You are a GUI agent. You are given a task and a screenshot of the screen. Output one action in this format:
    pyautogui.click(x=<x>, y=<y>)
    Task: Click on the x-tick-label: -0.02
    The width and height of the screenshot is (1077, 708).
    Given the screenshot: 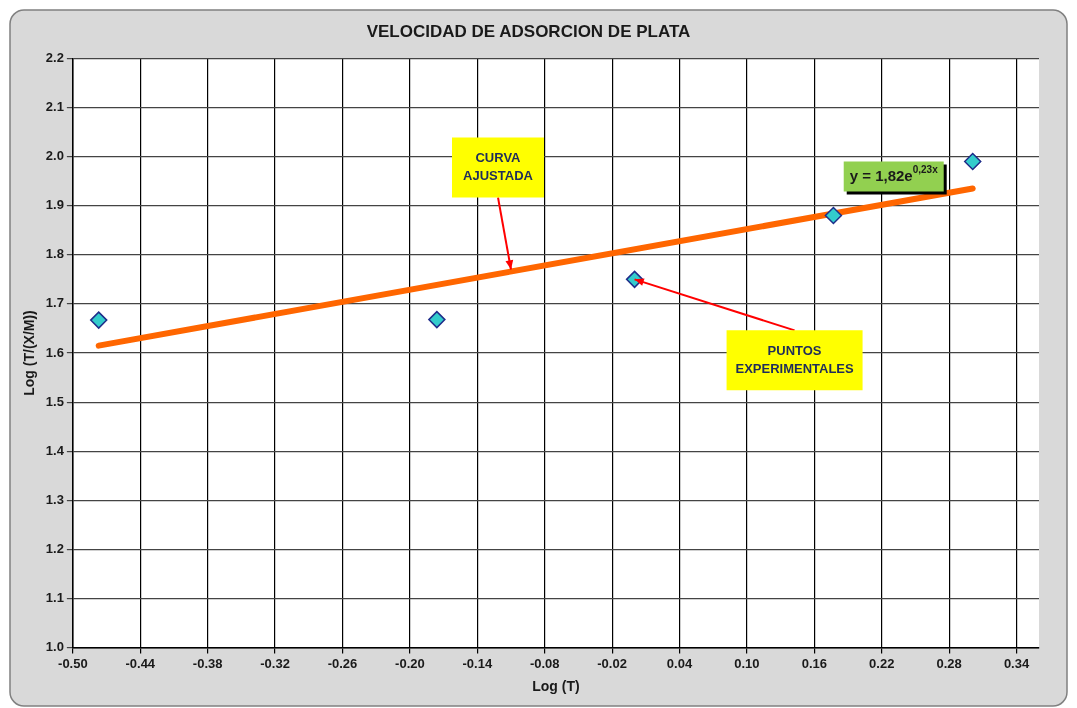 What is the action you would take?
    pyautogui.click(x=612, y=663)
    